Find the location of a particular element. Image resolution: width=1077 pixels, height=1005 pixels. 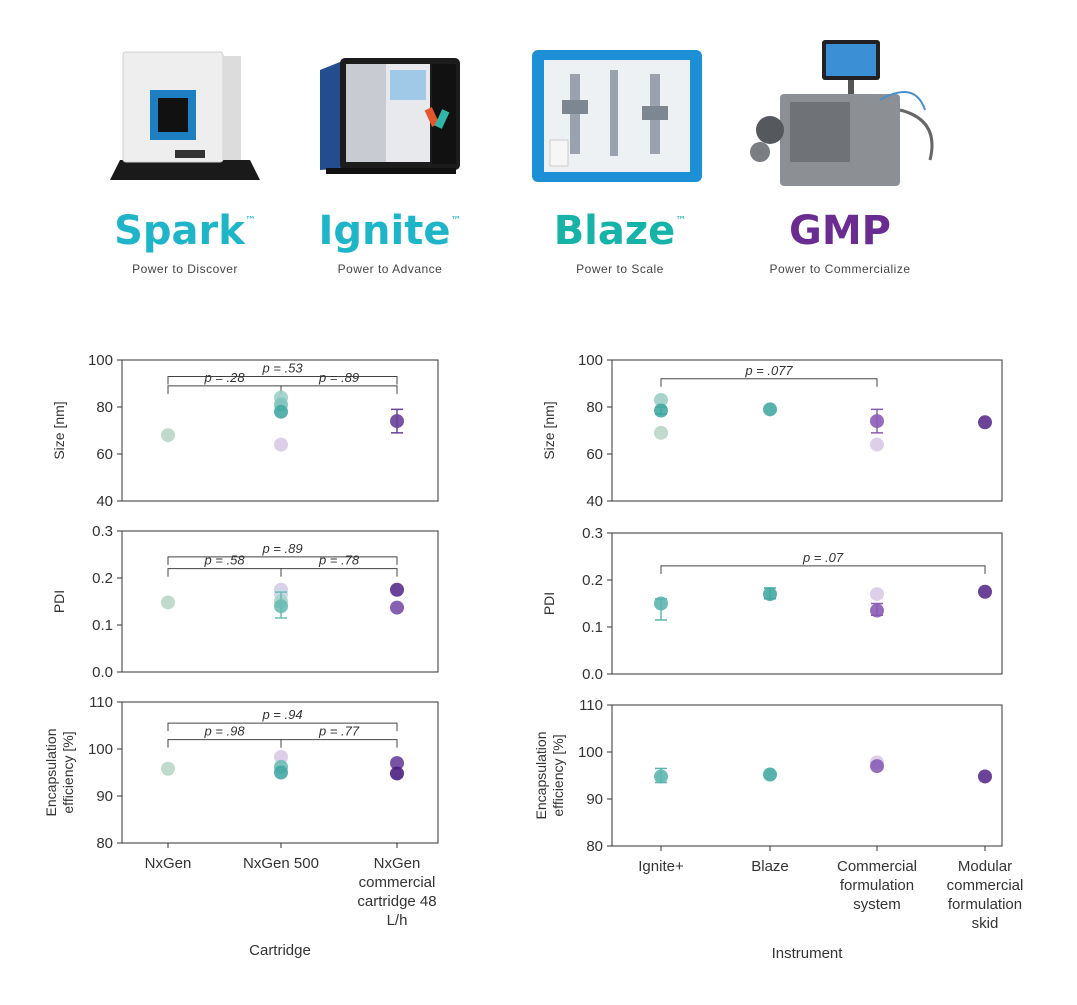

x-tick-label-line: Ignite+ is located at coordinates (661, 866).